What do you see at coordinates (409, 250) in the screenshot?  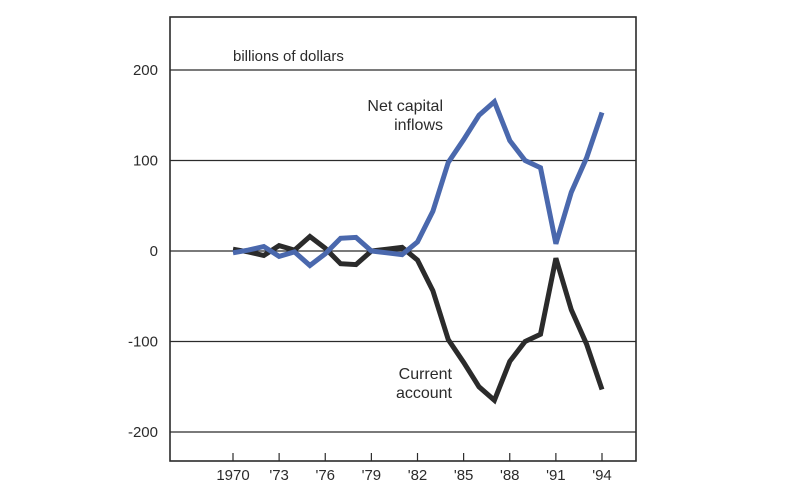 I see `series-annotations: Net capital inflows Current account` at bounding box center [409, 250].